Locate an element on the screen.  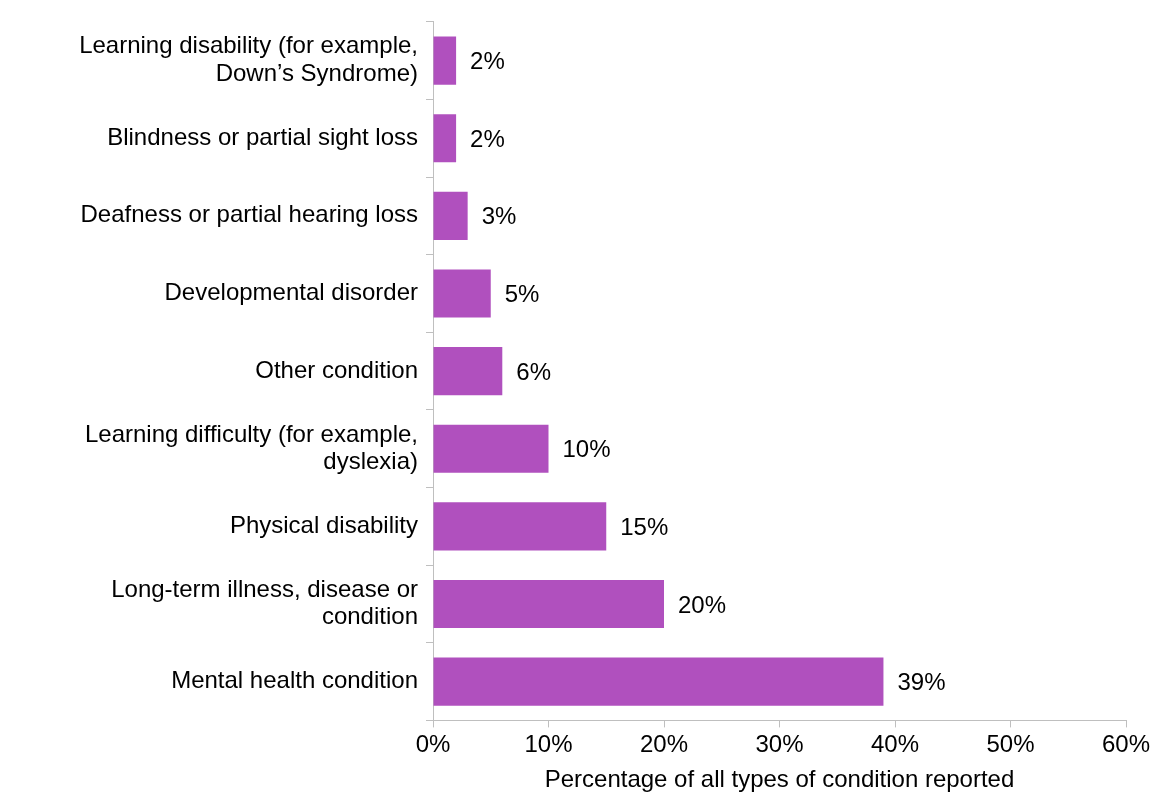
x-tick-label: 20% is located at coordinates (664, 744).